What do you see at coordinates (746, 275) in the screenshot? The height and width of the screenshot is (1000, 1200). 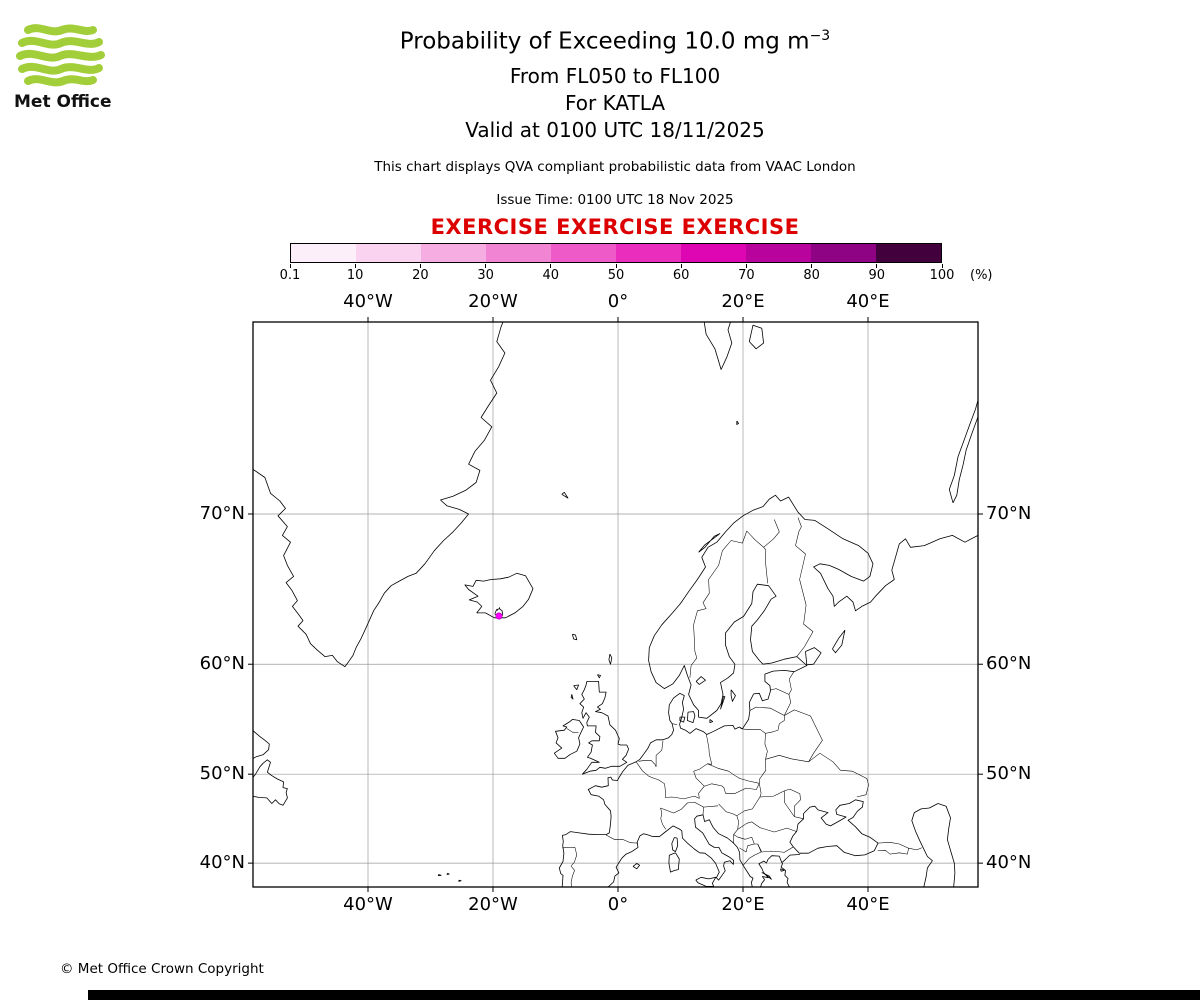 I see `colorbar-tick-label: 70` at bounding box center [746, 275].